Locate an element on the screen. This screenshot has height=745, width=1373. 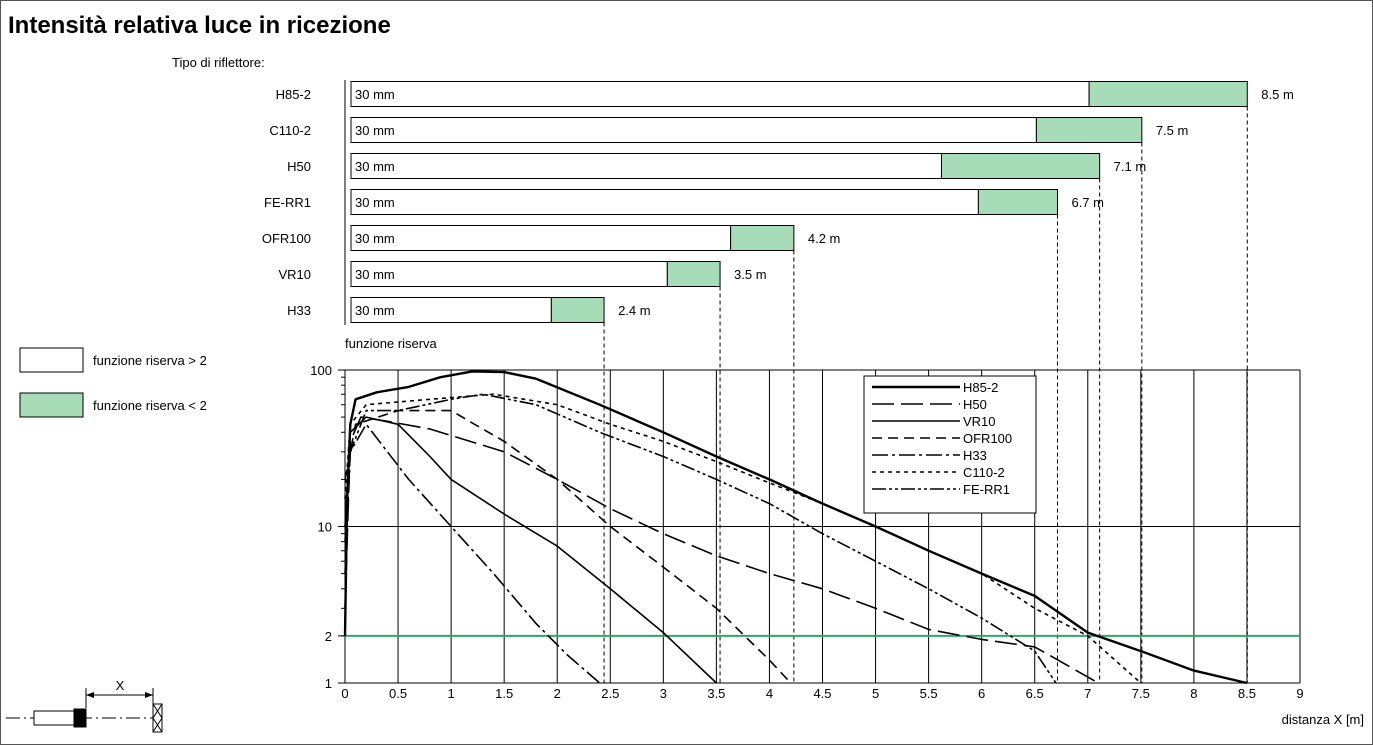
legend-label-low: funzione riserva < 2 is located at coordinates (150, 405).